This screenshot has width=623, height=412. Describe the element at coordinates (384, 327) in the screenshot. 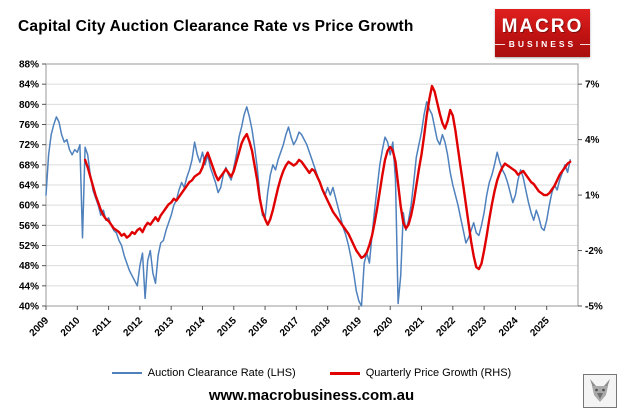

I see `svg-text: 2020` at that location.